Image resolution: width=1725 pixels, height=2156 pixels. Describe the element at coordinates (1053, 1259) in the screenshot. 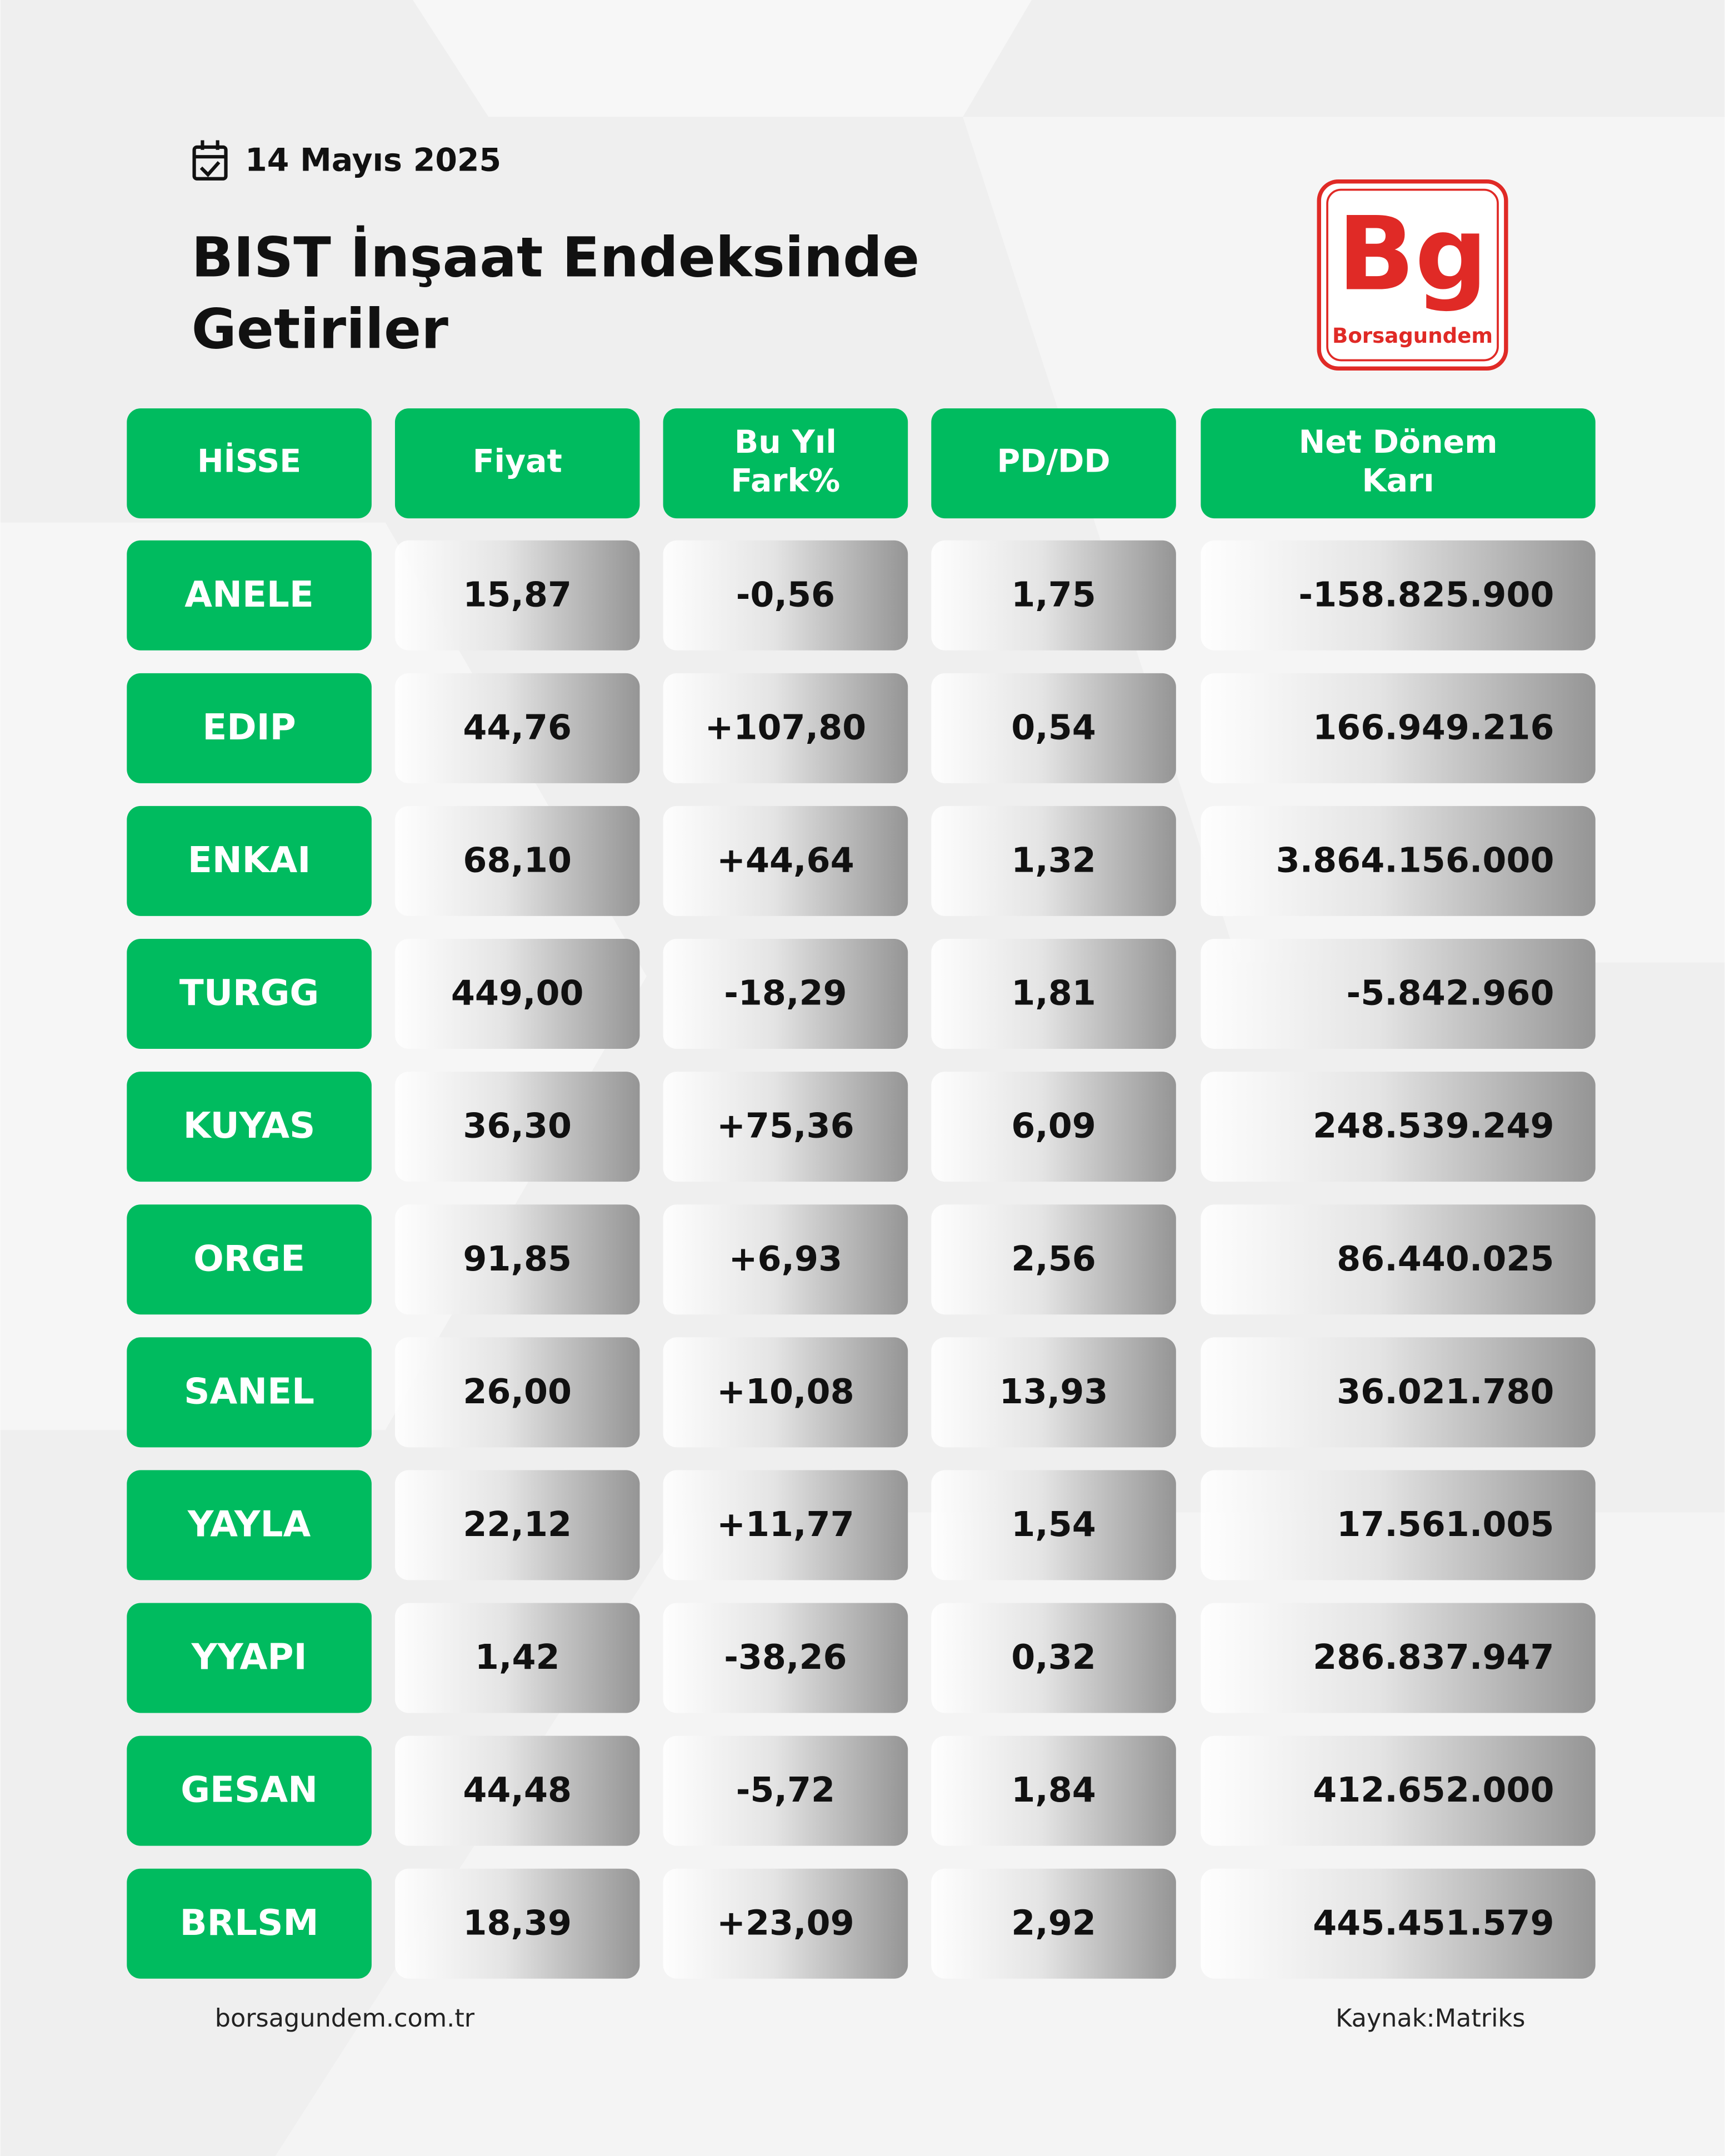

I see `value-text: 2,56` at that location.